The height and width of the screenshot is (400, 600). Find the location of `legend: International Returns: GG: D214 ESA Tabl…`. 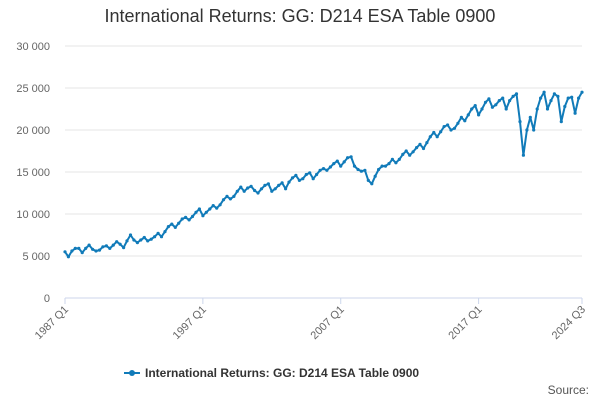

legend: International Returns: GG: D214 ESA Tabl… is located at coordinates (271, 373).